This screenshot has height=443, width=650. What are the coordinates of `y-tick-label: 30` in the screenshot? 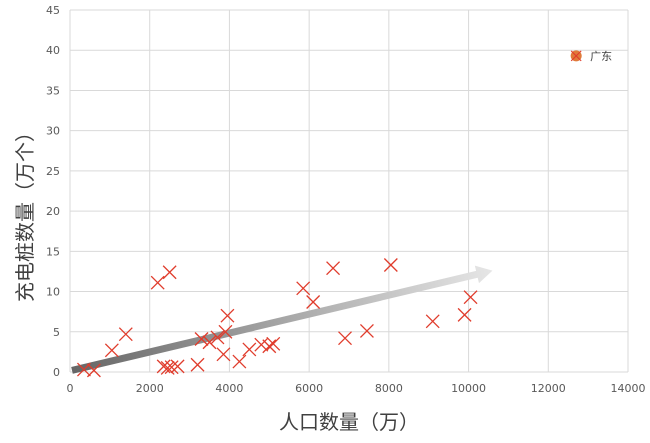 It's located at (53, 131).